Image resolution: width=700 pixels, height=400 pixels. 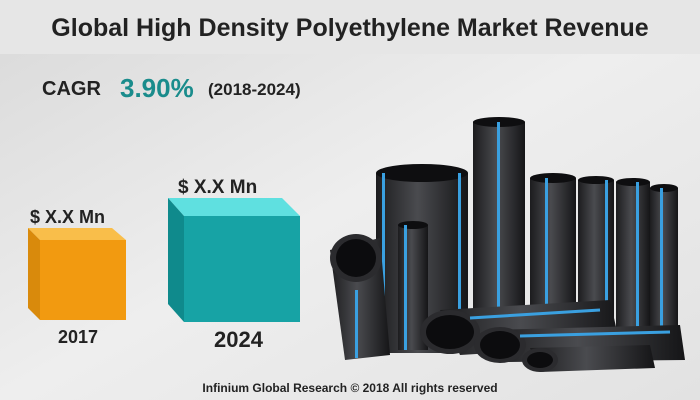 What do you see at coordinates (78, 337) in the screenshot?
I see `year-label: 2017` at bounding box center [78, 337].